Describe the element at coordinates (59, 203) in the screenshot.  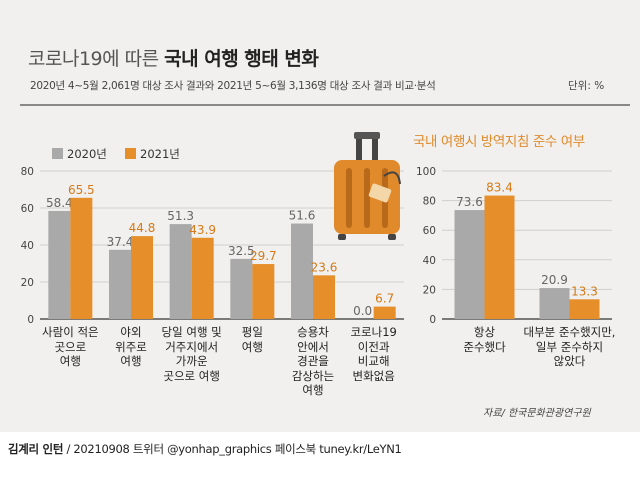
I see `bar-value-label: 58.4` at that location.